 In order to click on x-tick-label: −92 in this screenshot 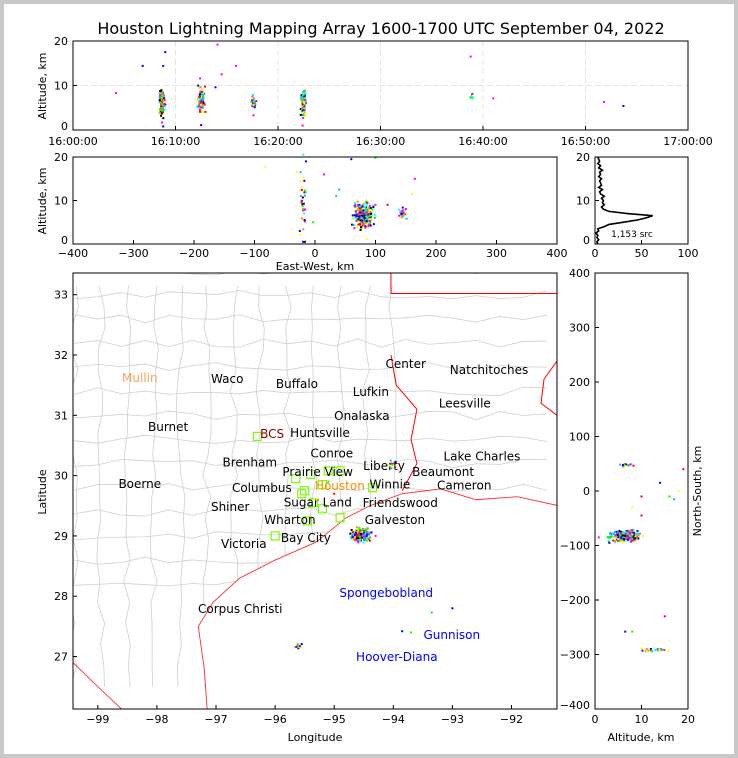, I will do `click(511, 719)`.